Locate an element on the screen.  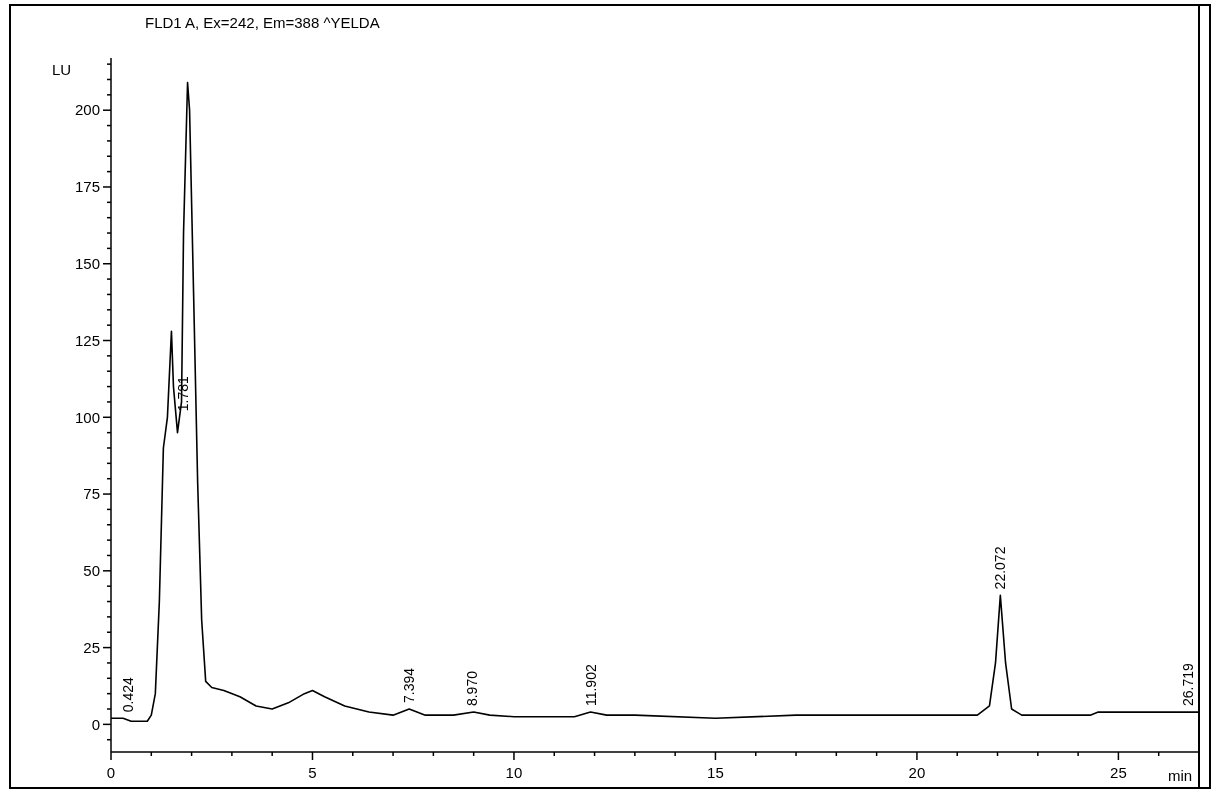
y-tick-label: 200 is located at coordinates (87, 110).